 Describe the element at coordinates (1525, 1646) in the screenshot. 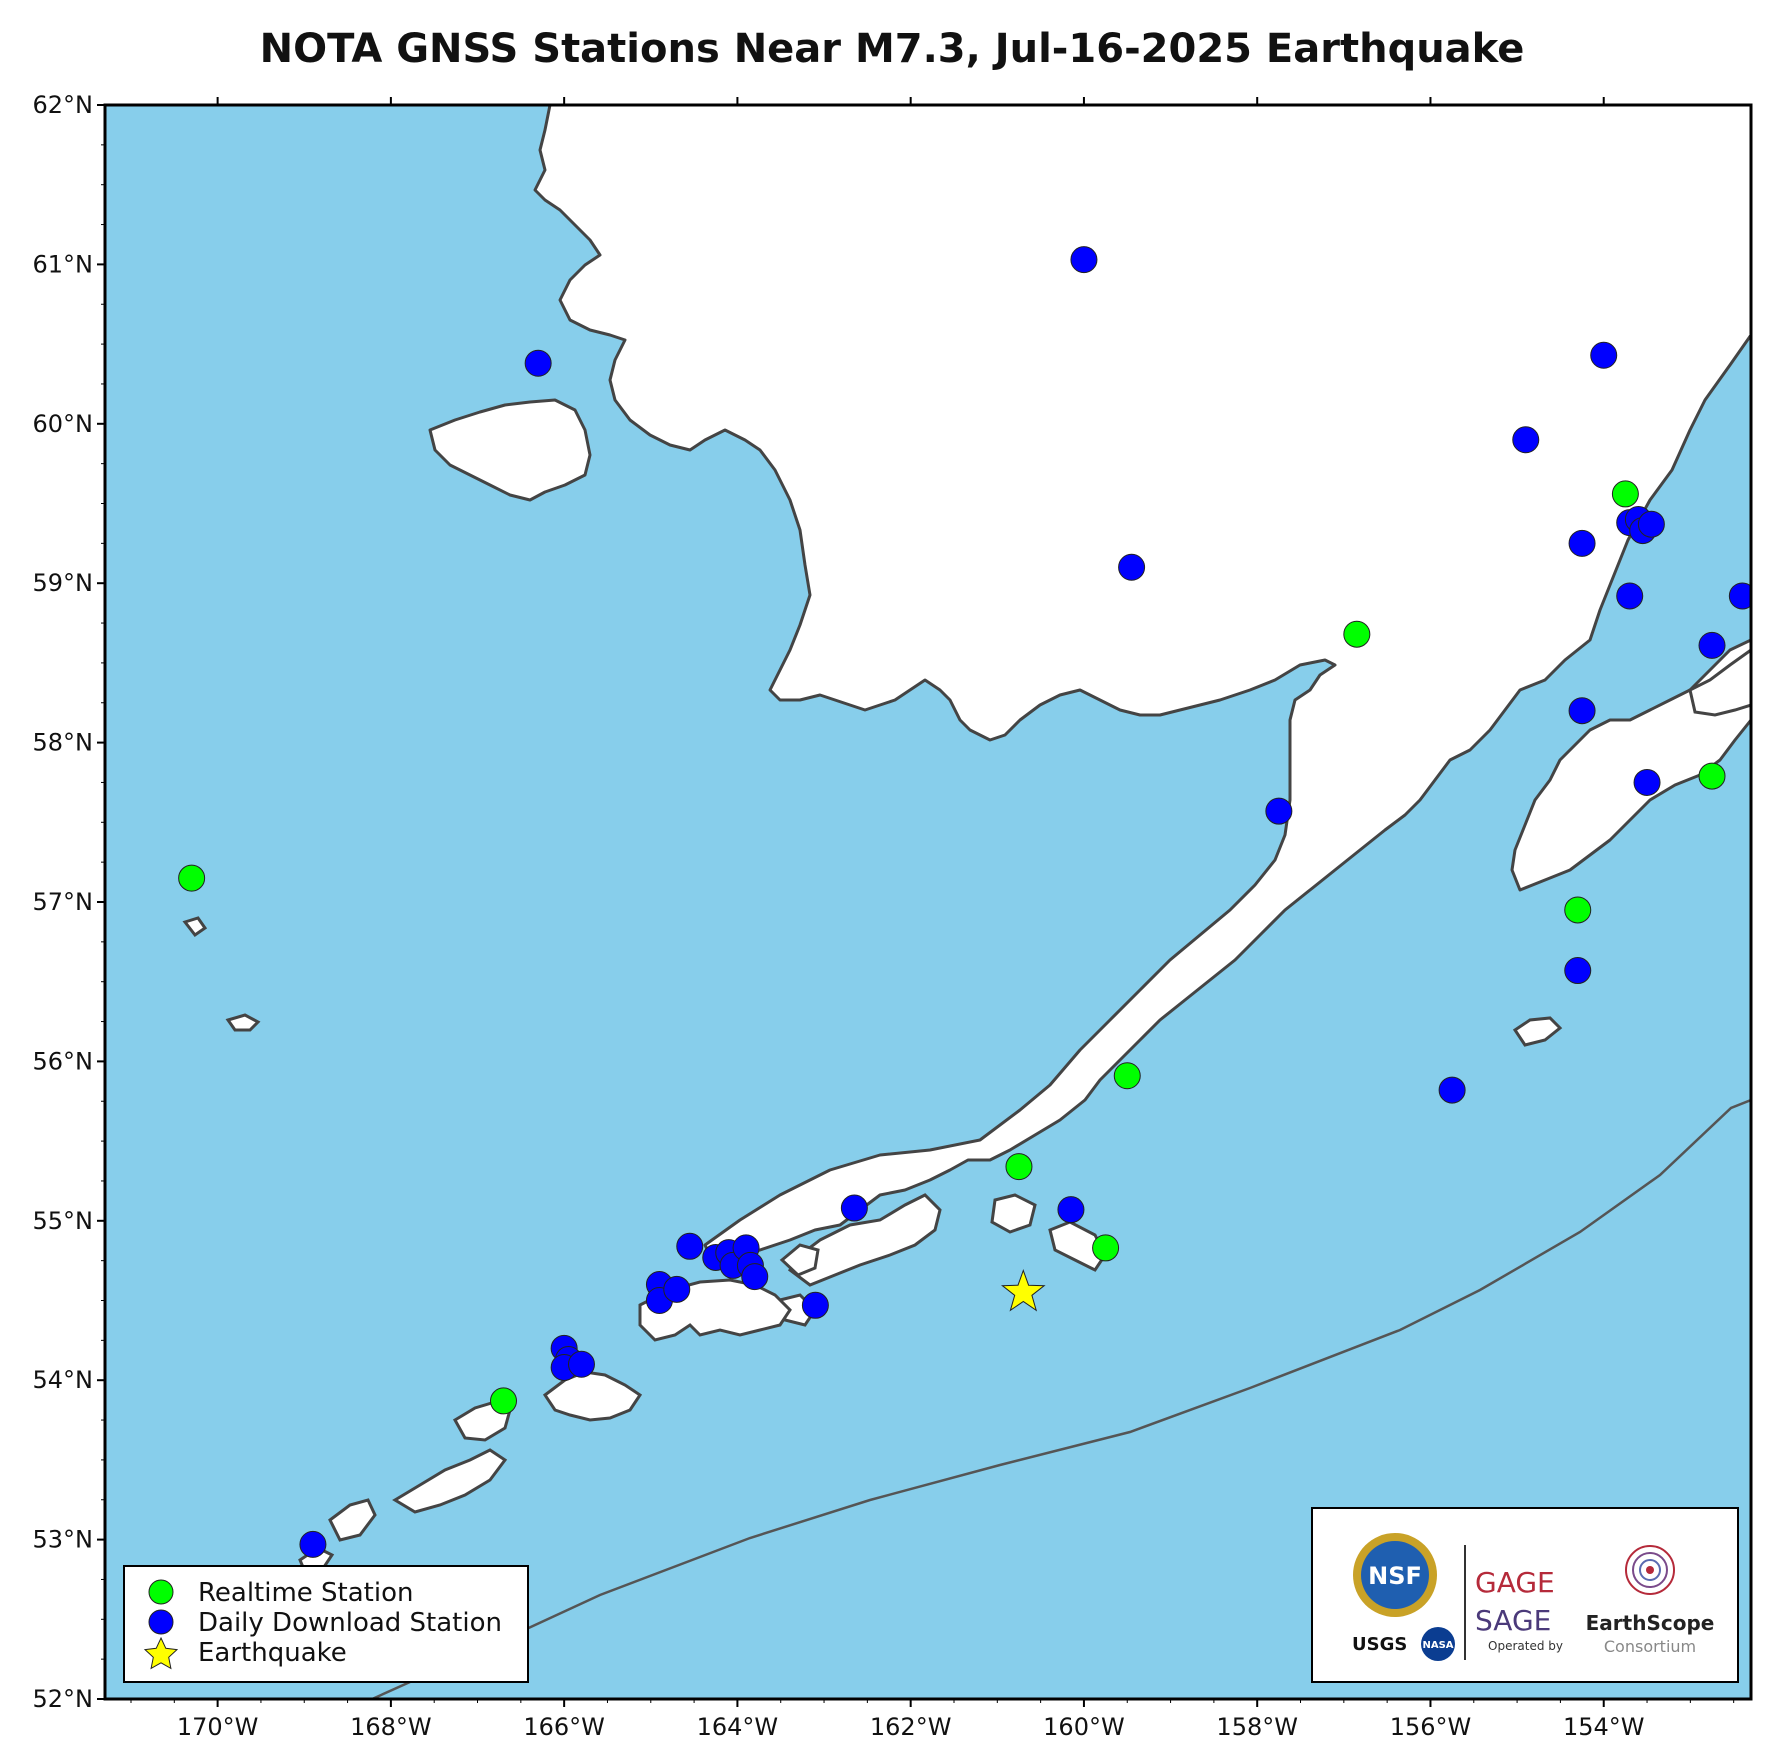

I see `operated-by-label: Operated by` at that location.